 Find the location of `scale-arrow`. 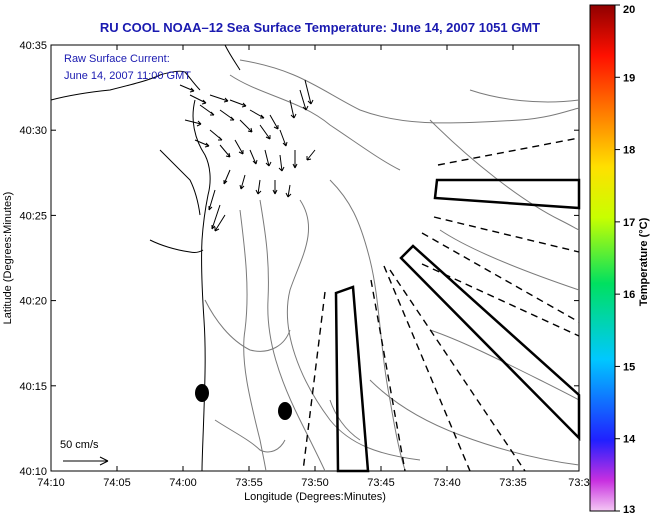

scale-arrow is located at coordinates (86, 461).